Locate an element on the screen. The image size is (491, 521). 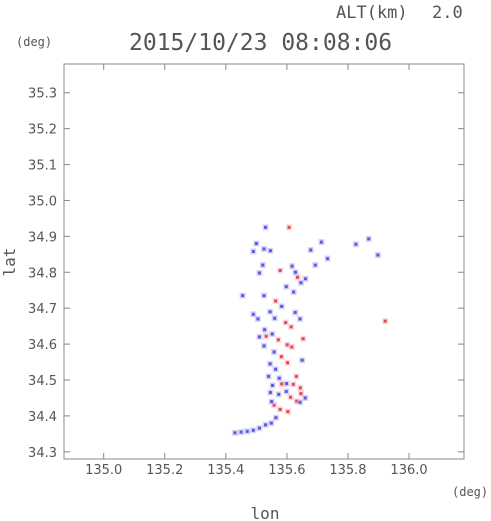
y-axis-unit: (deg) is located at coordinates (34, 42).